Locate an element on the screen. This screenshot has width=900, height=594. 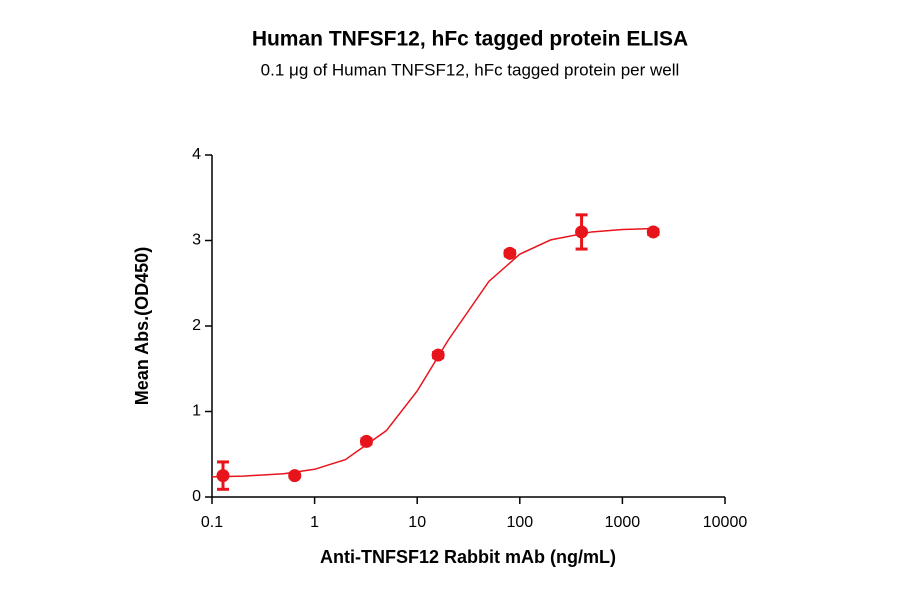
y-axis-label: Mean Abs.(OD450) is located at coordinates (142, 326).